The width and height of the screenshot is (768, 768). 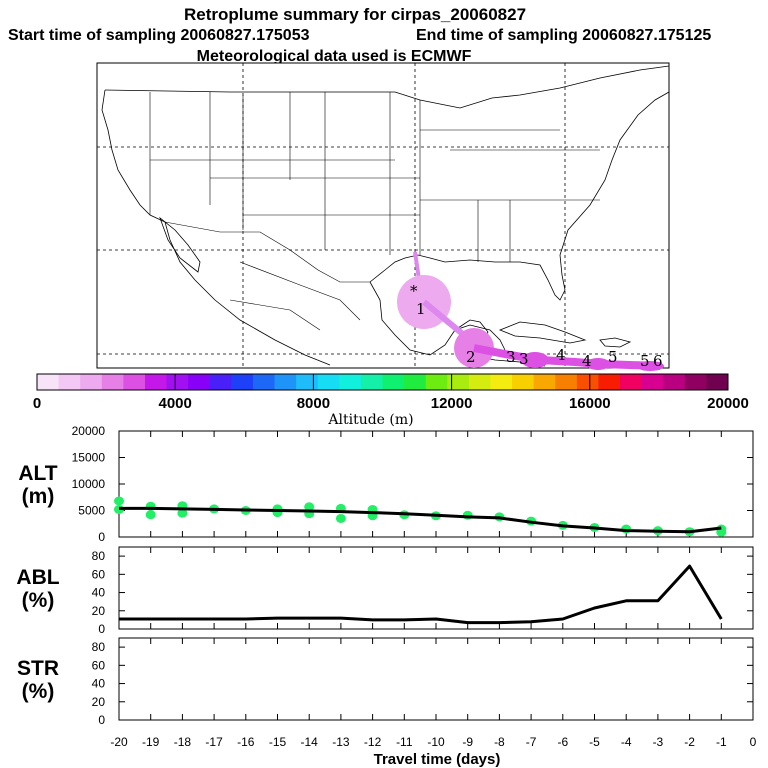 I want to click on x-tick-label: -18, so click(x=183, y=742).